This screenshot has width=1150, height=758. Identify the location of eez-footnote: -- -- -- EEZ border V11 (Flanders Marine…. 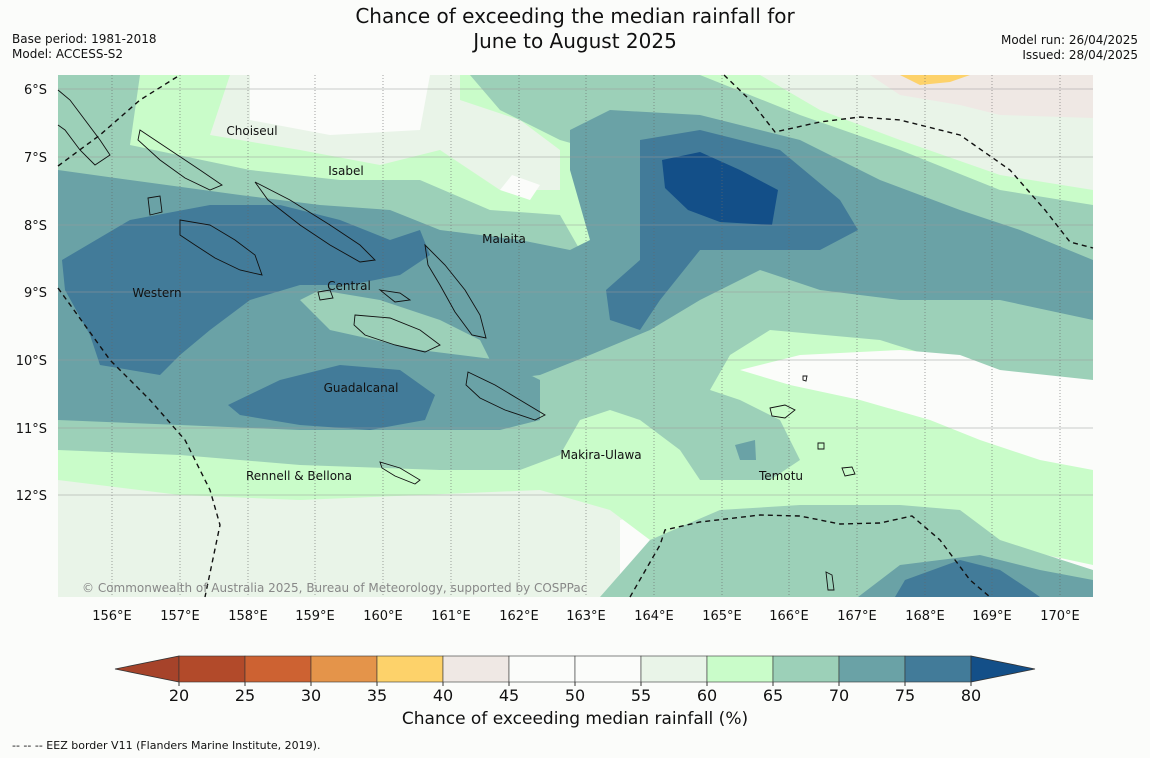
(166, 745).